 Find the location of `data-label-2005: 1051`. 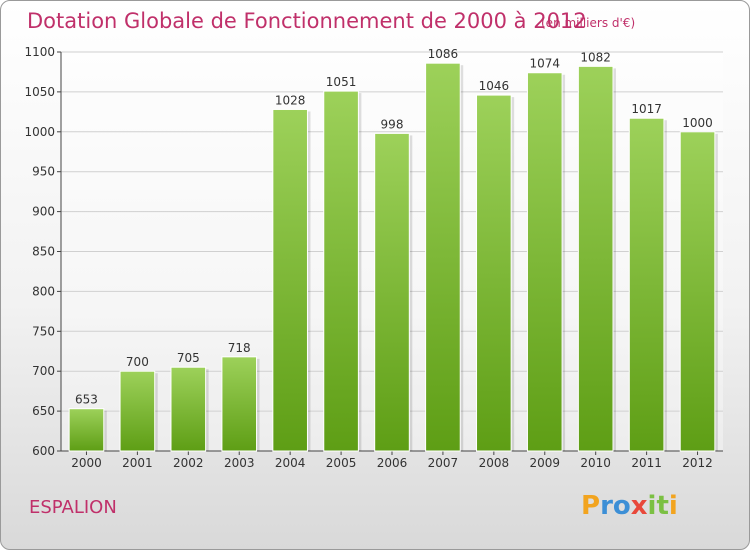

data-label-2005: 1051 is located at coordinates (341, 82).